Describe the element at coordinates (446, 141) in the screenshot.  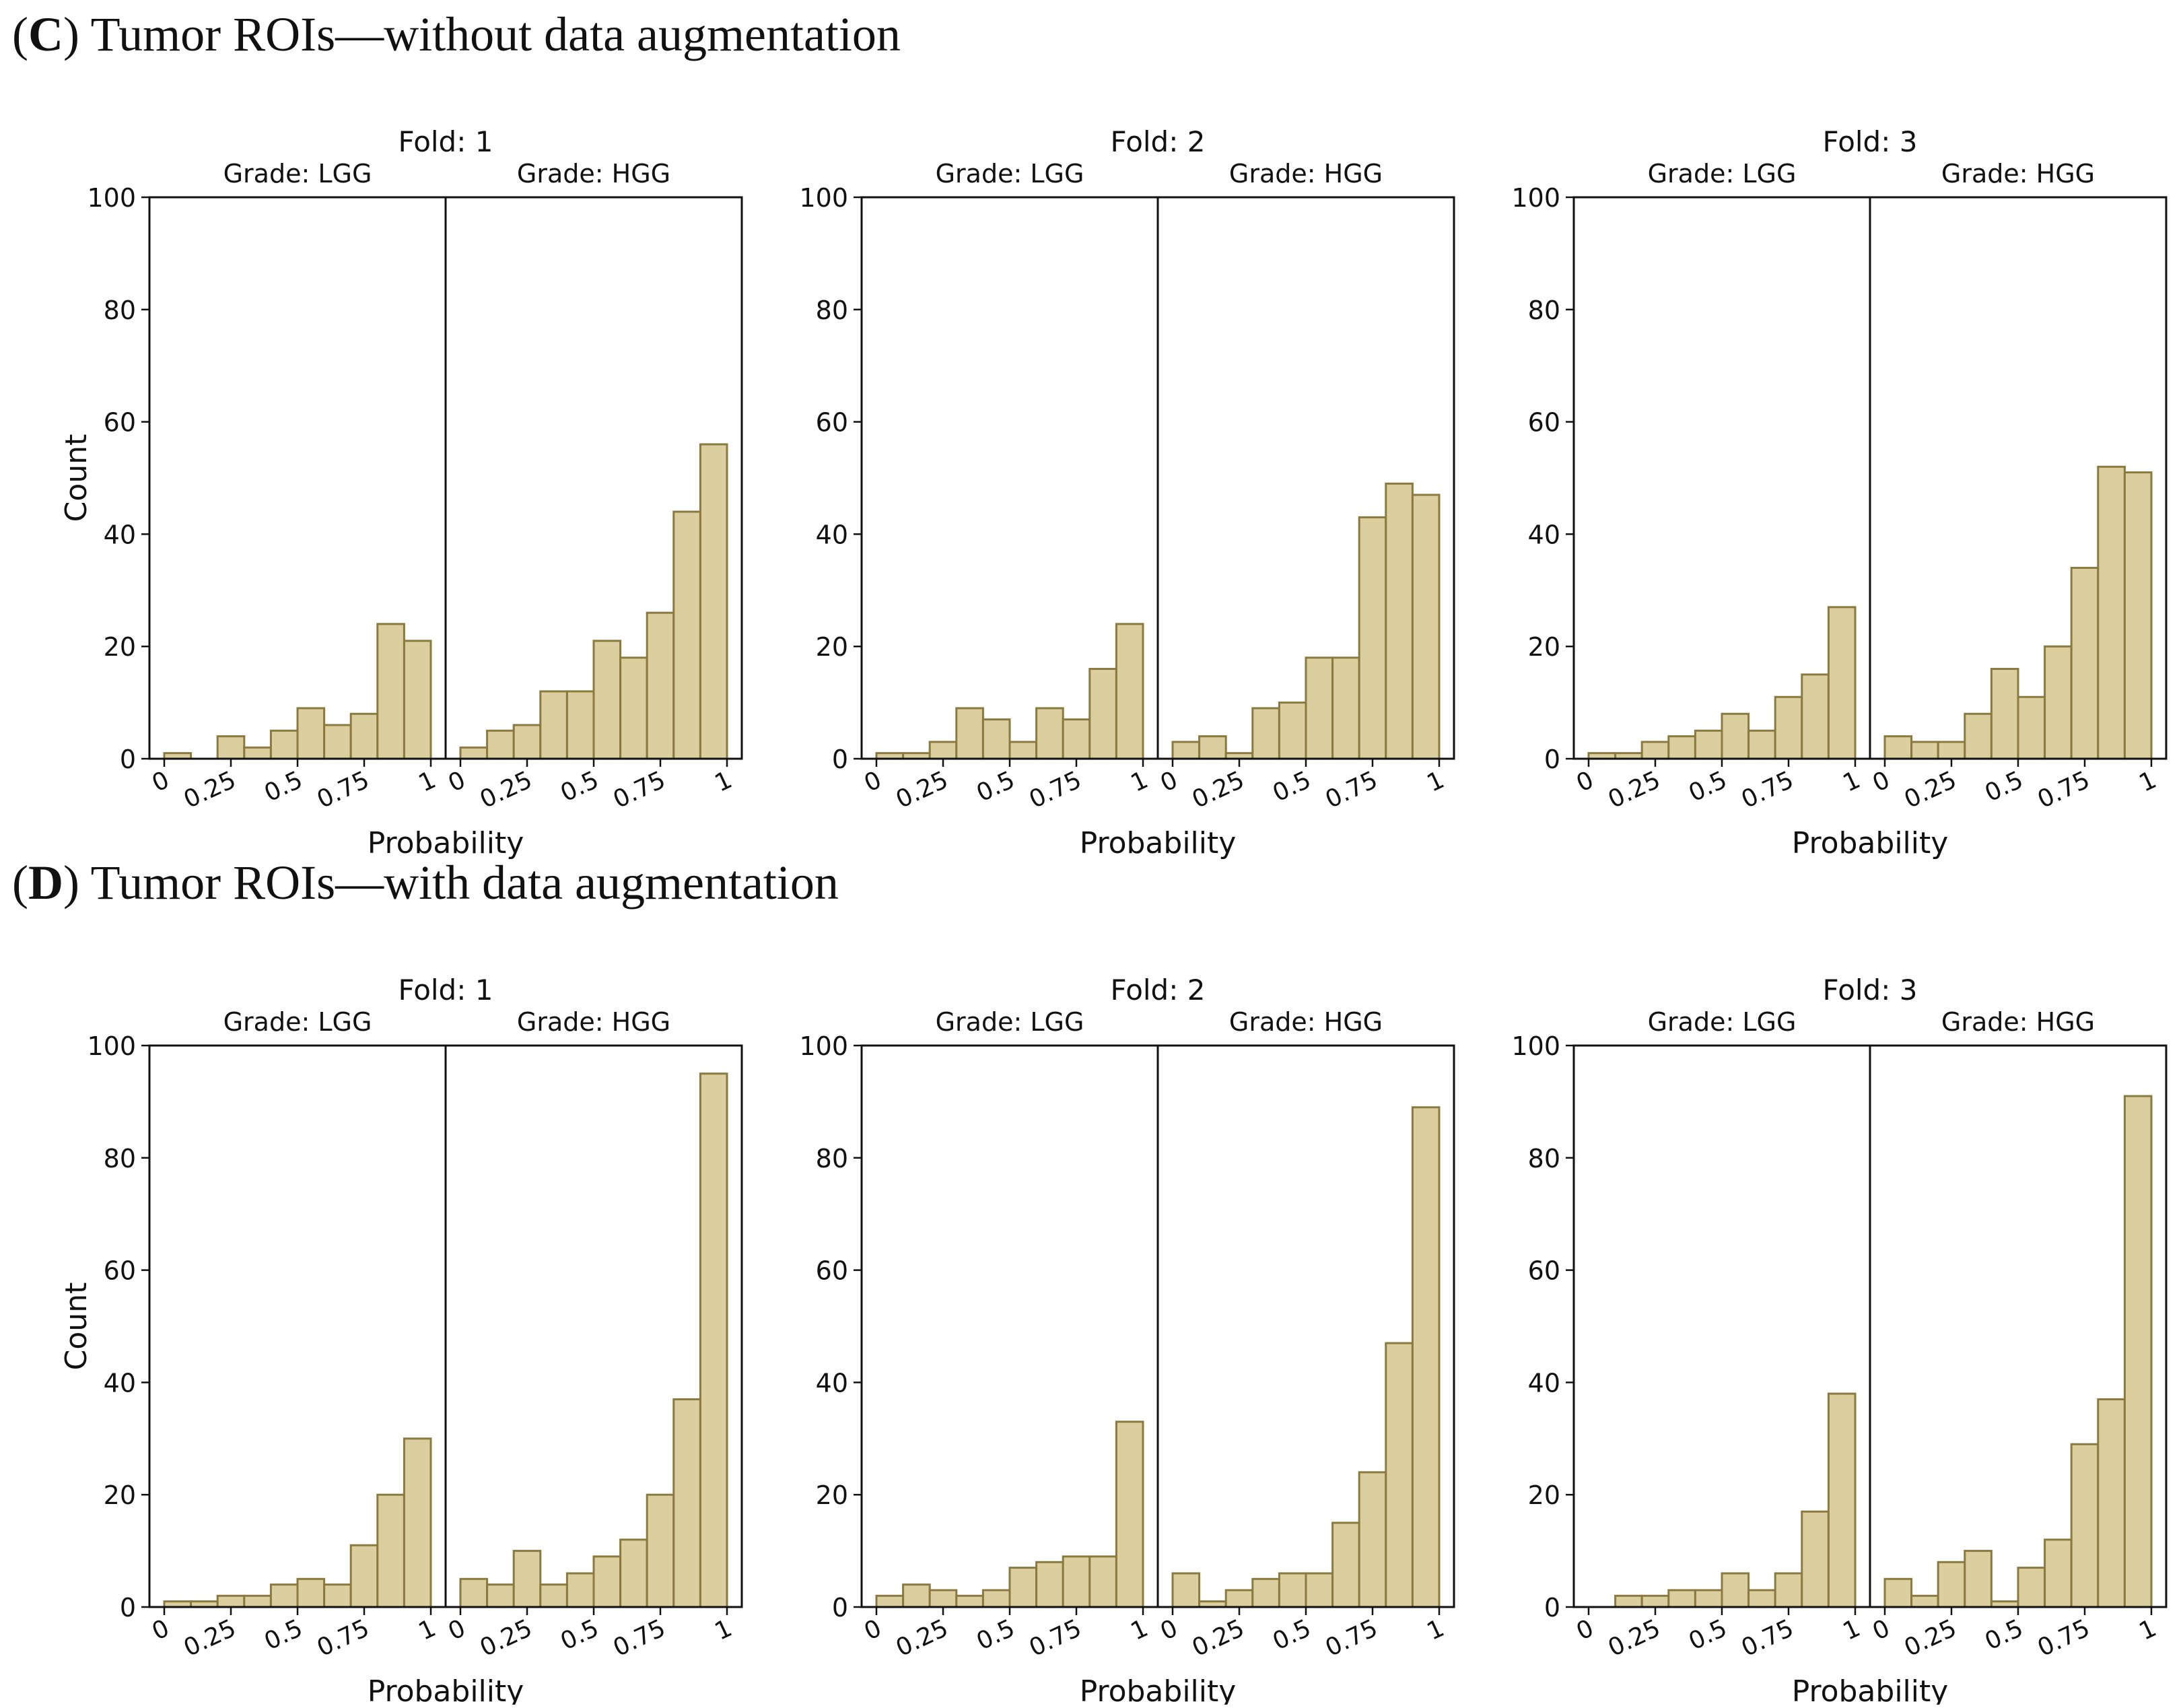
I see `chart-title: Fold: 1` at that location.